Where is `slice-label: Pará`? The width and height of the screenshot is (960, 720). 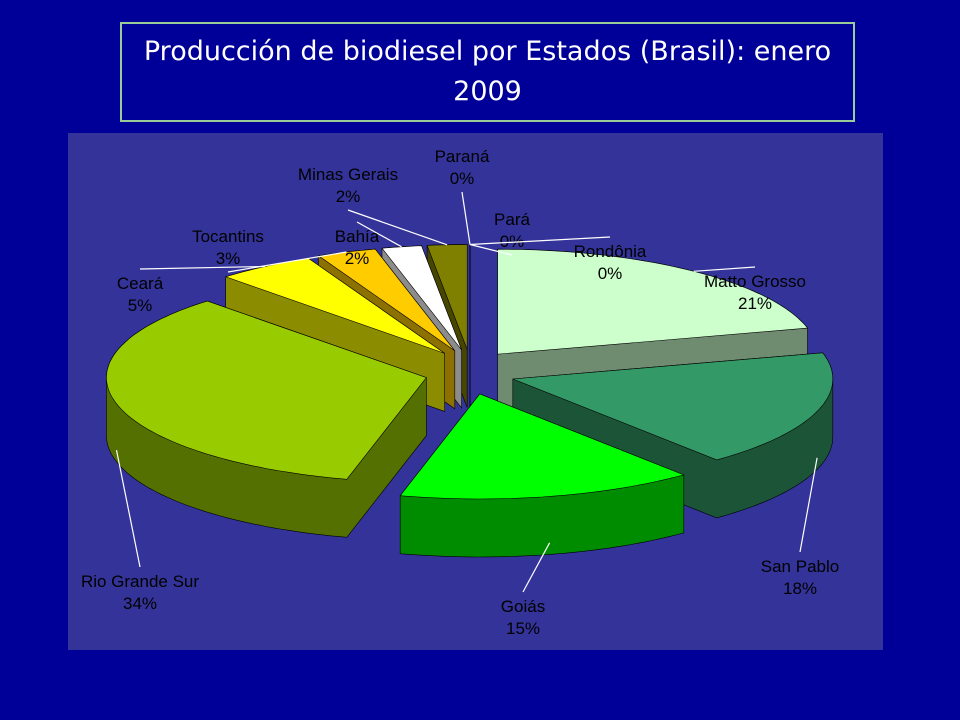 slice-label: Pará is located at coordinates (512, 219).